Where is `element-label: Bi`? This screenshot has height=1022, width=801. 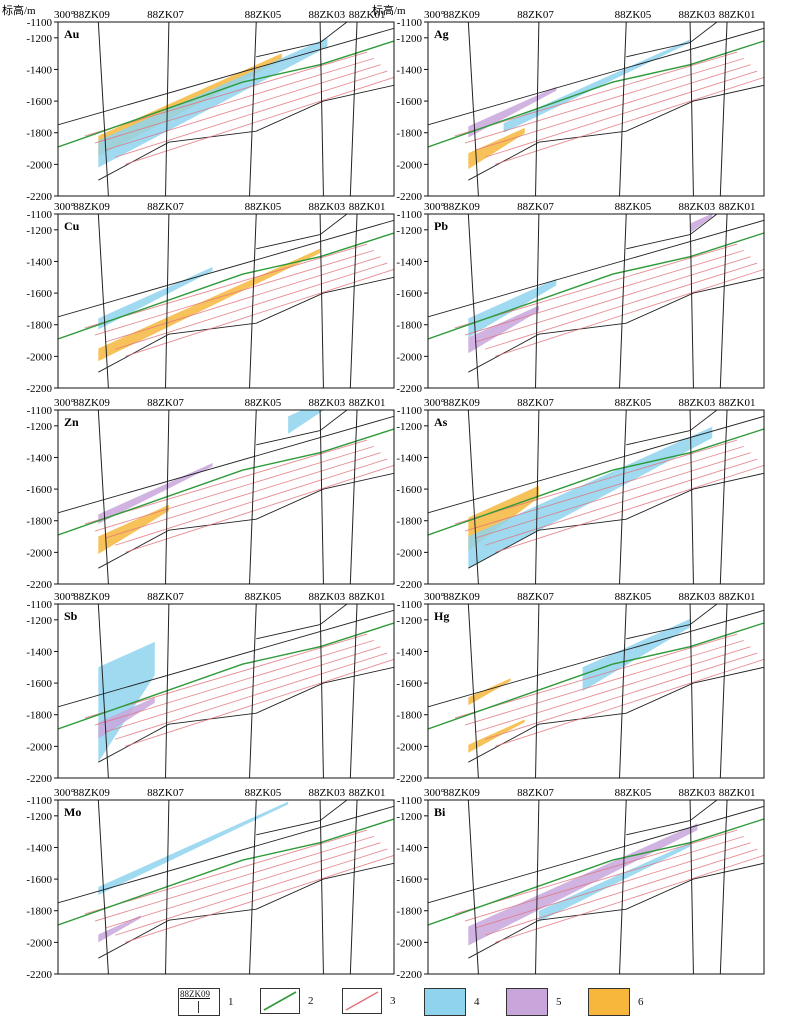
element-label: Bi is located at coordinates (440, 812).